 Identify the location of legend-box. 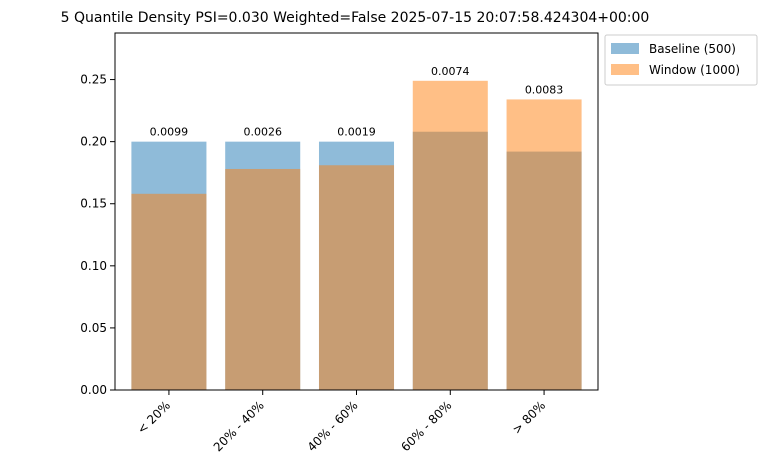
(681, 60).